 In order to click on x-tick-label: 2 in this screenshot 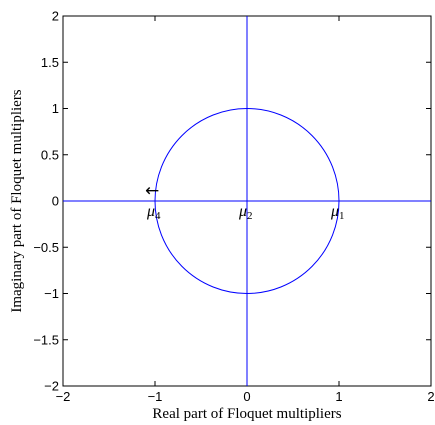, I will do `click(430, 396)`.